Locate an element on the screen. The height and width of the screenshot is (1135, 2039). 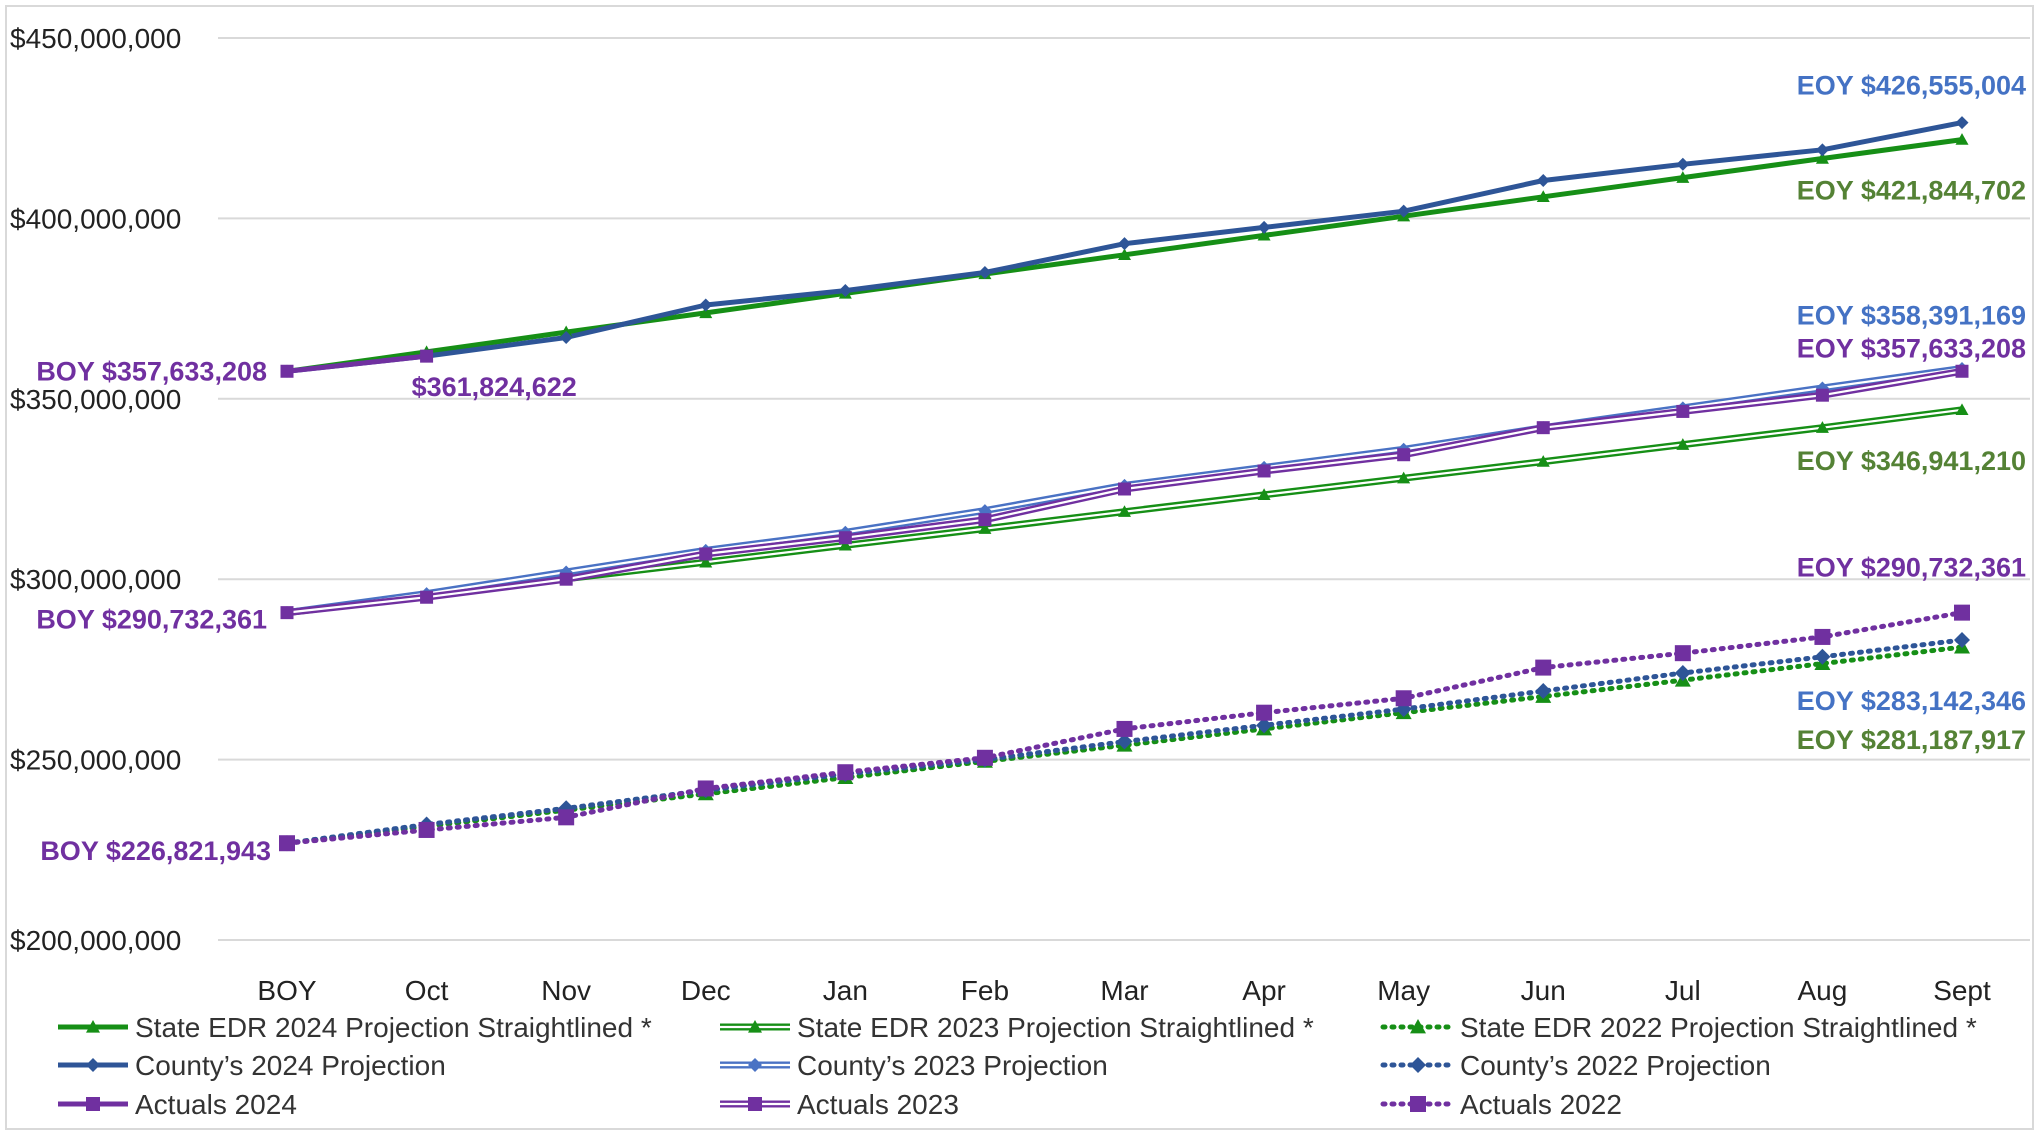
data-label: EOY $421,844,702 is located at coordinates (1911, 191).